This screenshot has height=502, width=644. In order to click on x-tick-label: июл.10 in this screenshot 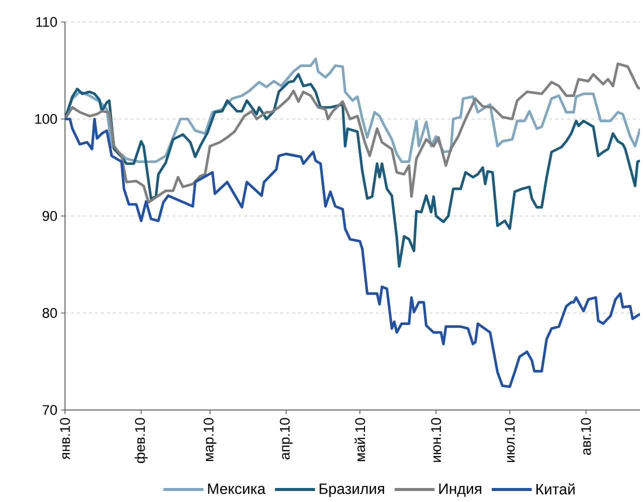, I will do `click(509, 440)`.